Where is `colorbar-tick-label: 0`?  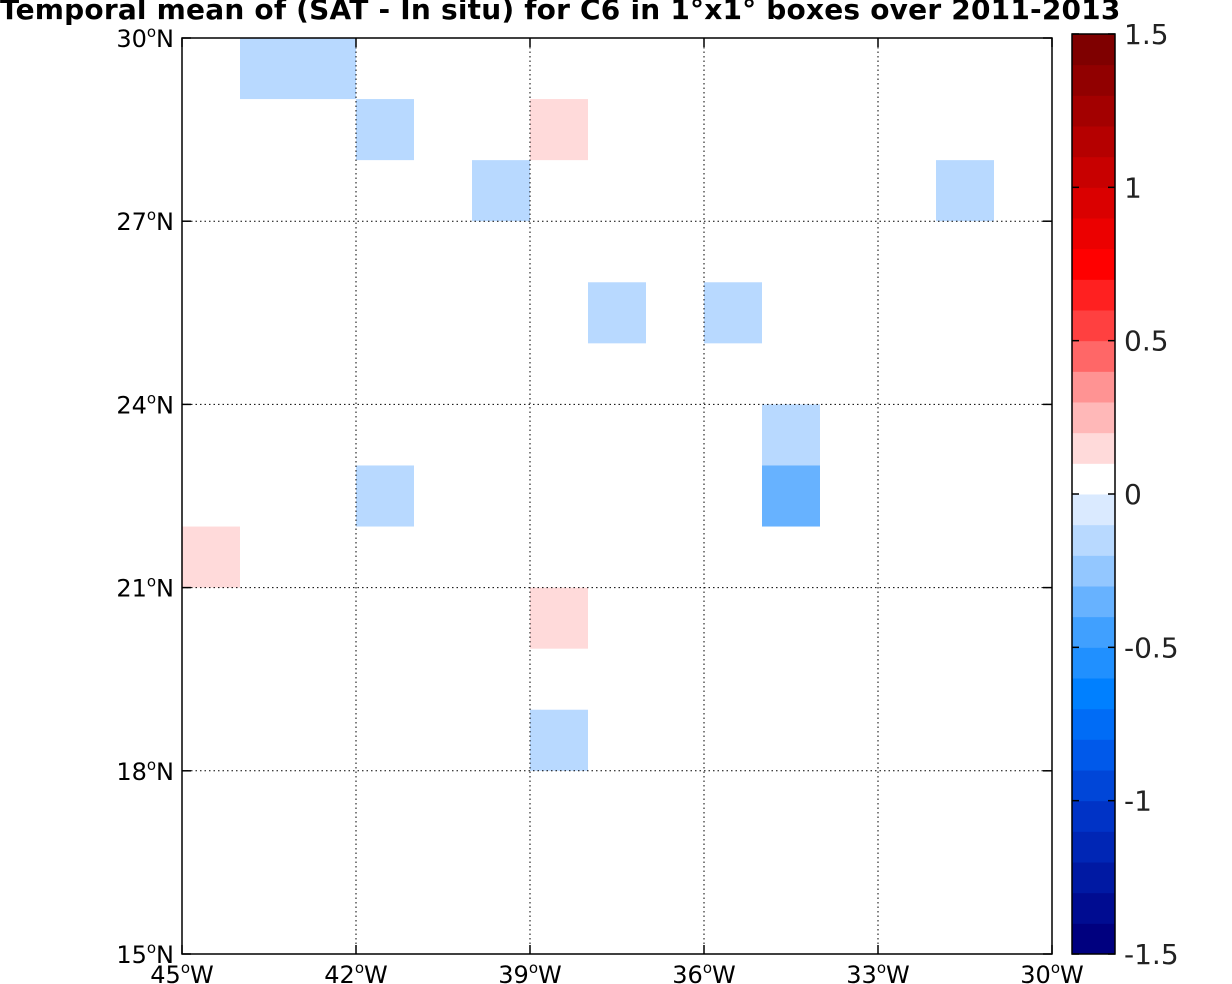
colorbar-tick-label: 0 is located at coordinates (1133, 494).